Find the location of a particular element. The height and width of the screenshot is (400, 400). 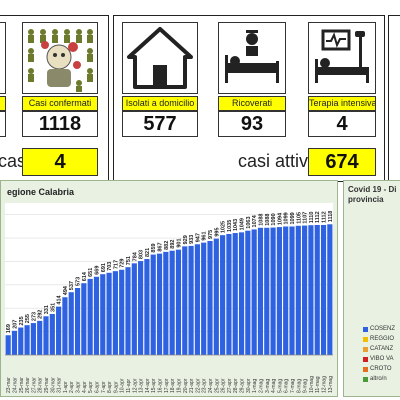

category-label: 25-apr is located at coordinates (217, 385).